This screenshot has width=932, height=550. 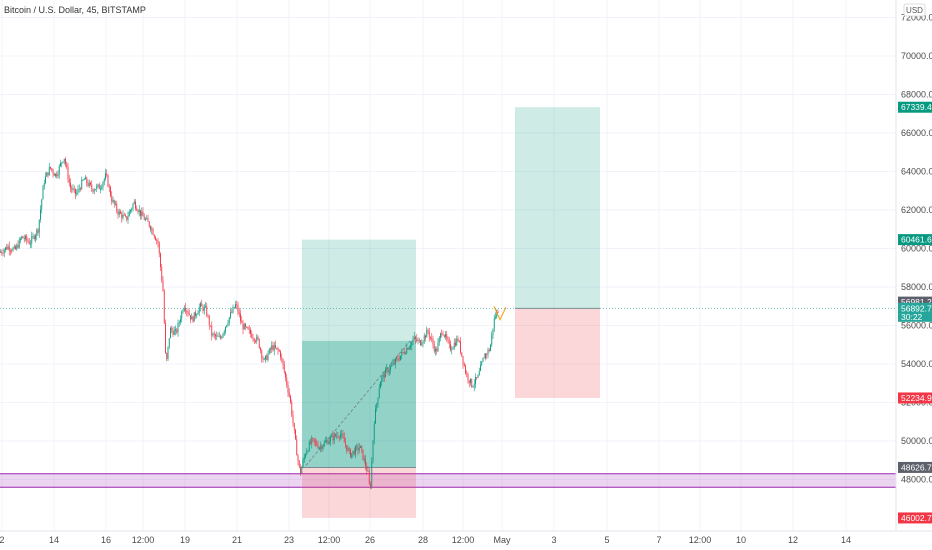 I want to click on currency-button: USD, so click(x=914, y=10).